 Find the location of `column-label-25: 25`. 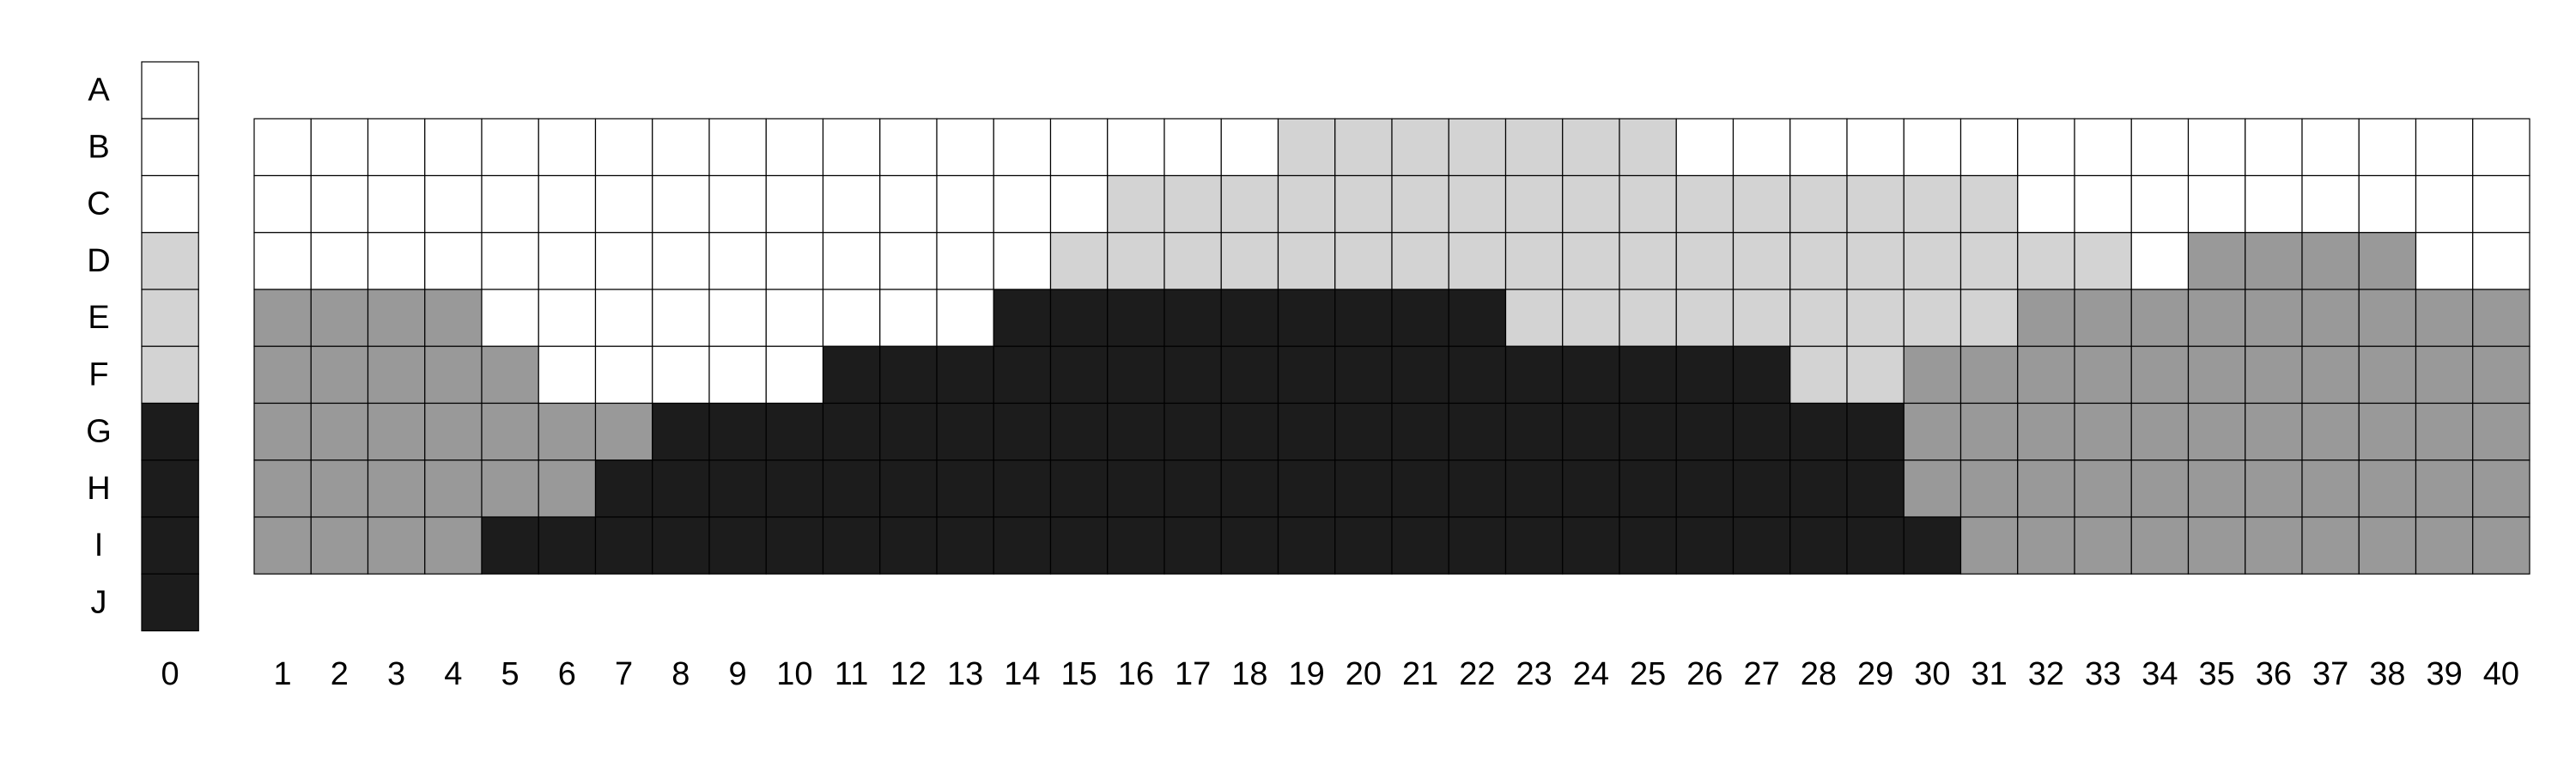

column-label-25: 25 is located at coordinates (1648, 674).